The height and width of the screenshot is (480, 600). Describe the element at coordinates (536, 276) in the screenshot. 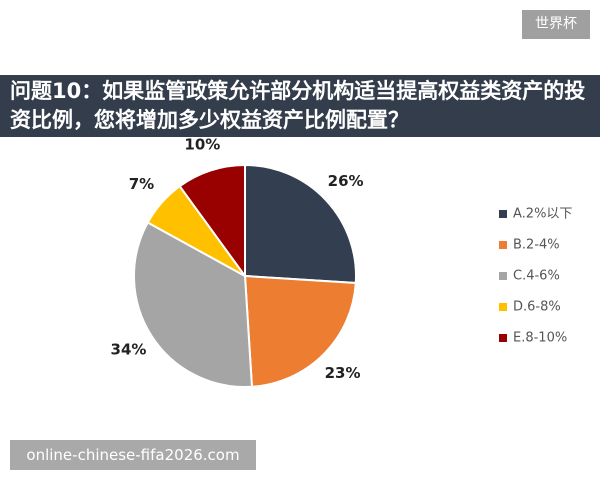

I see `legend-label: C.4-6%` at that location.